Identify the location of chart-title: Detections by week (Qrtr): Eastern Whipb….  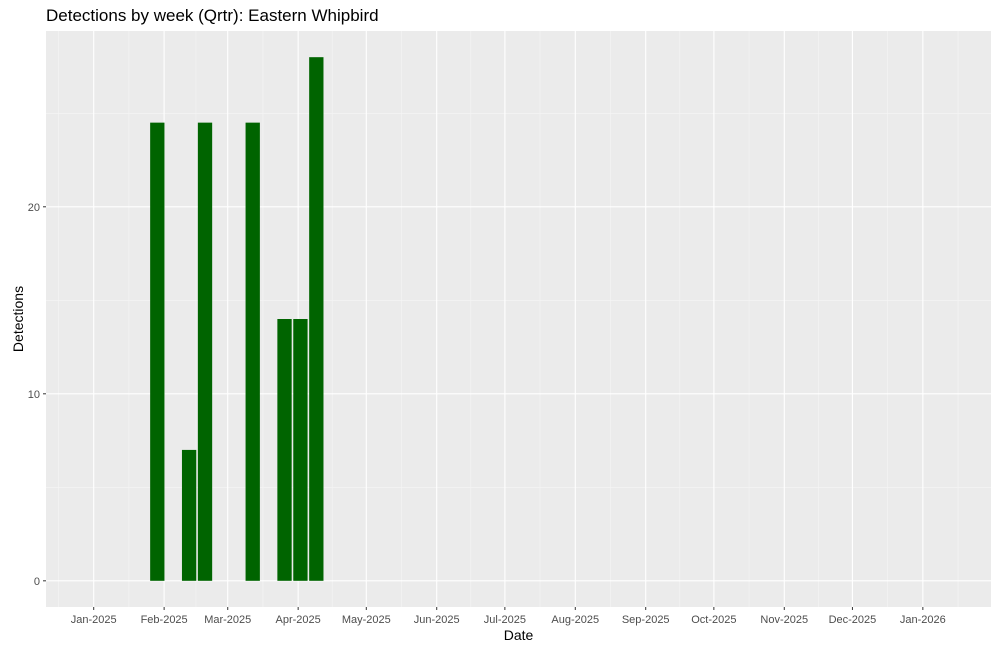
(212, 15).